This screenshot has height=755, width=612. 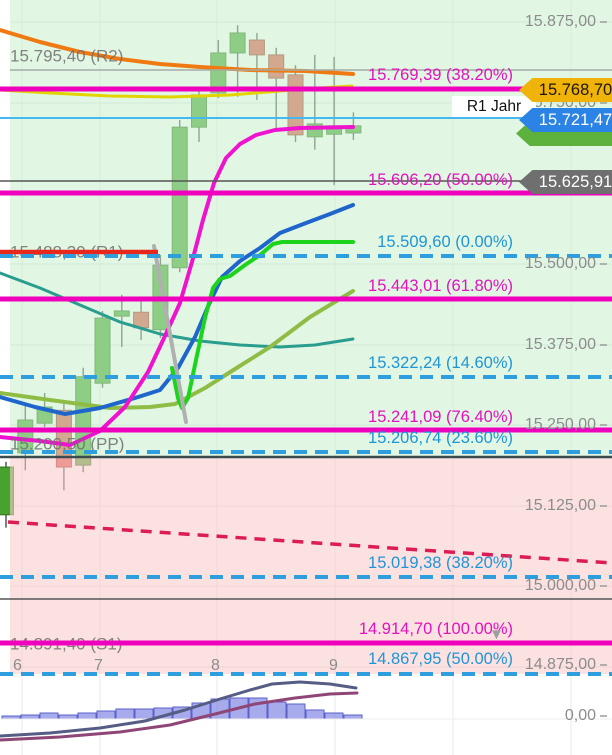 I want to click on price-tag-blue: 15.721,47, so click(x=565, y=120).